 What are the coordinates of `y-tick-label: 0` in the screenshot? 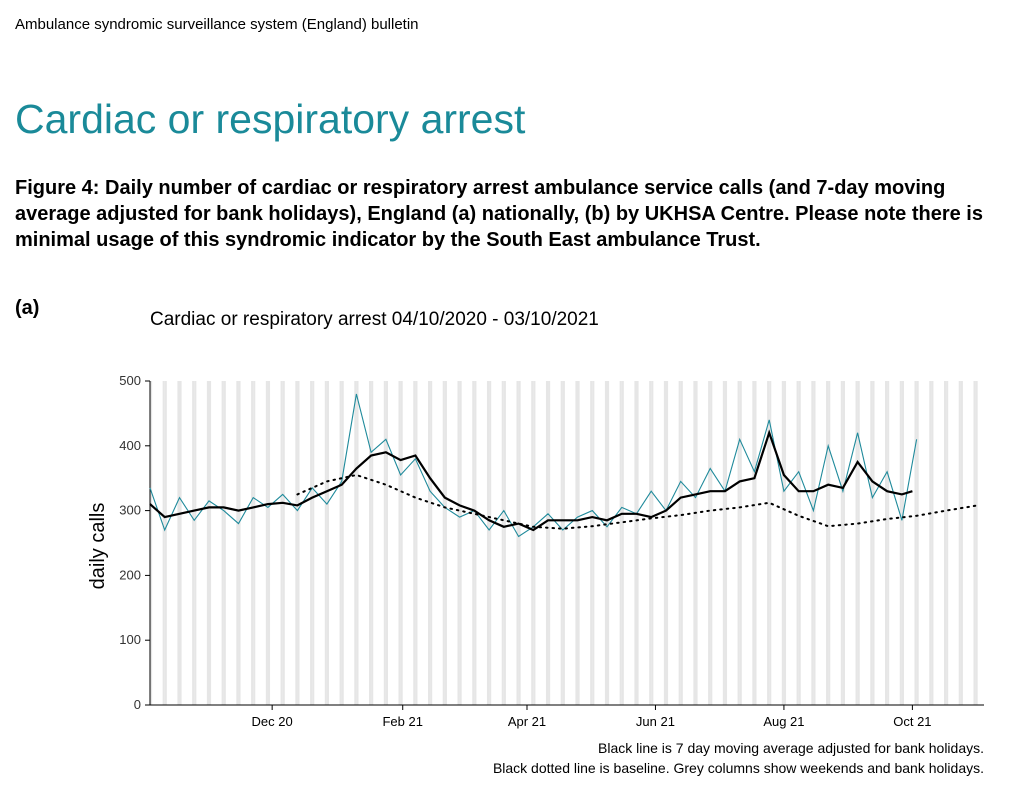 It's located at (137, 704).